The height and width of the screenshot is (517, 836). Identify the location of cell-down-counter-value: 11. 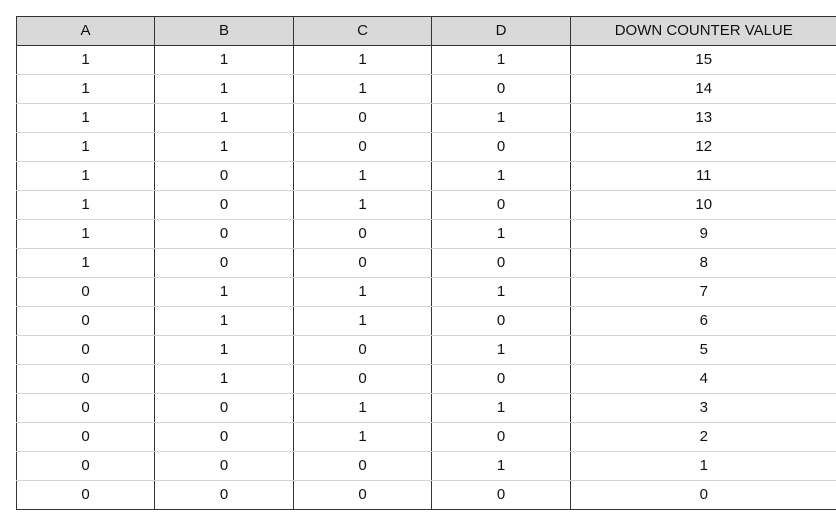
(703, 176).